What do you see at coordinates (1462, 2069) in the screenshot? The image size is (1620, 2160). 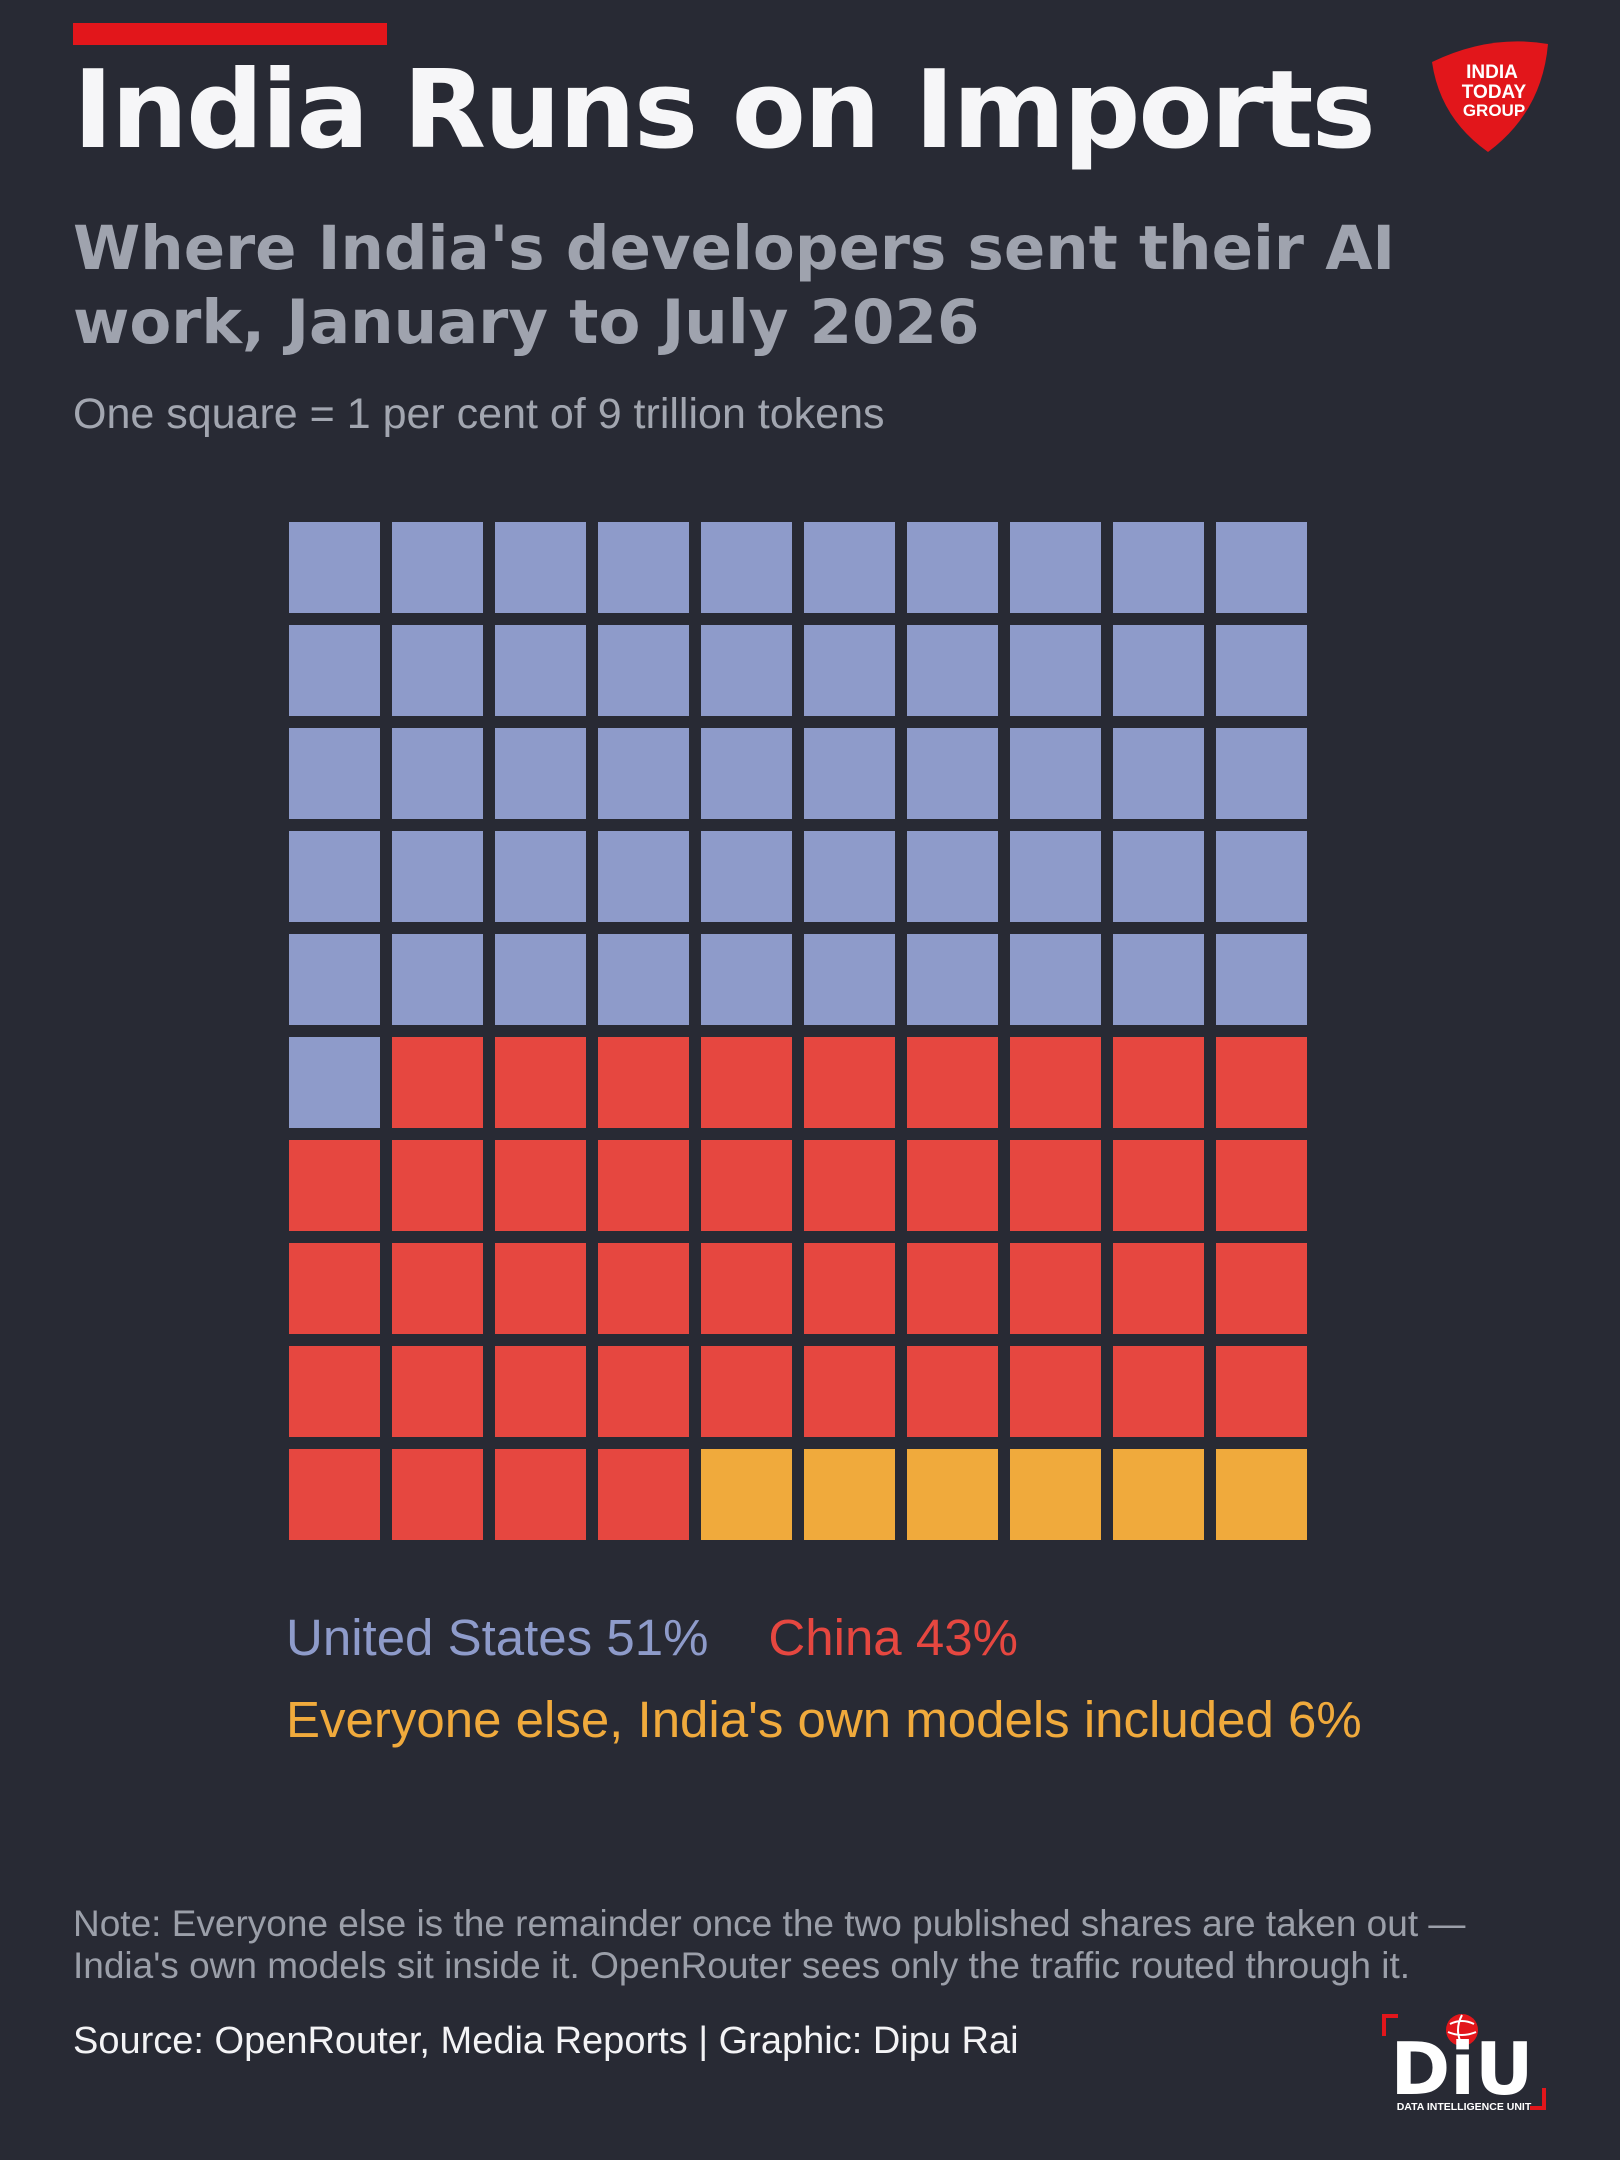 I see `diu-letters: DiU` at bounding box center [1462, 2069].